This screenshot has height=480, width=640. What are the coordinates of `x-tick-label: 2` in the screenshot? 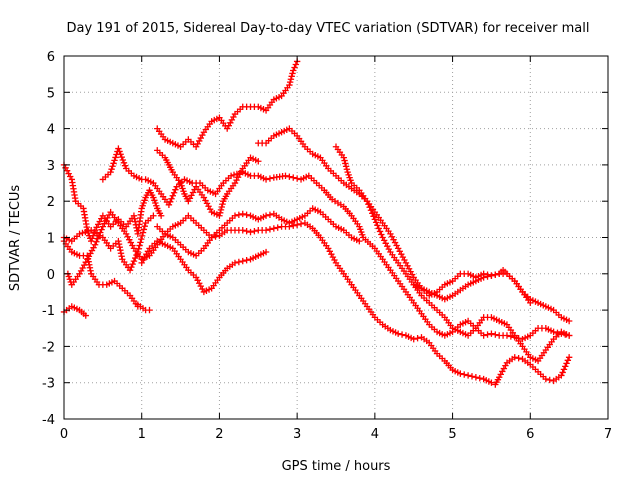 It's located at (219, 434).